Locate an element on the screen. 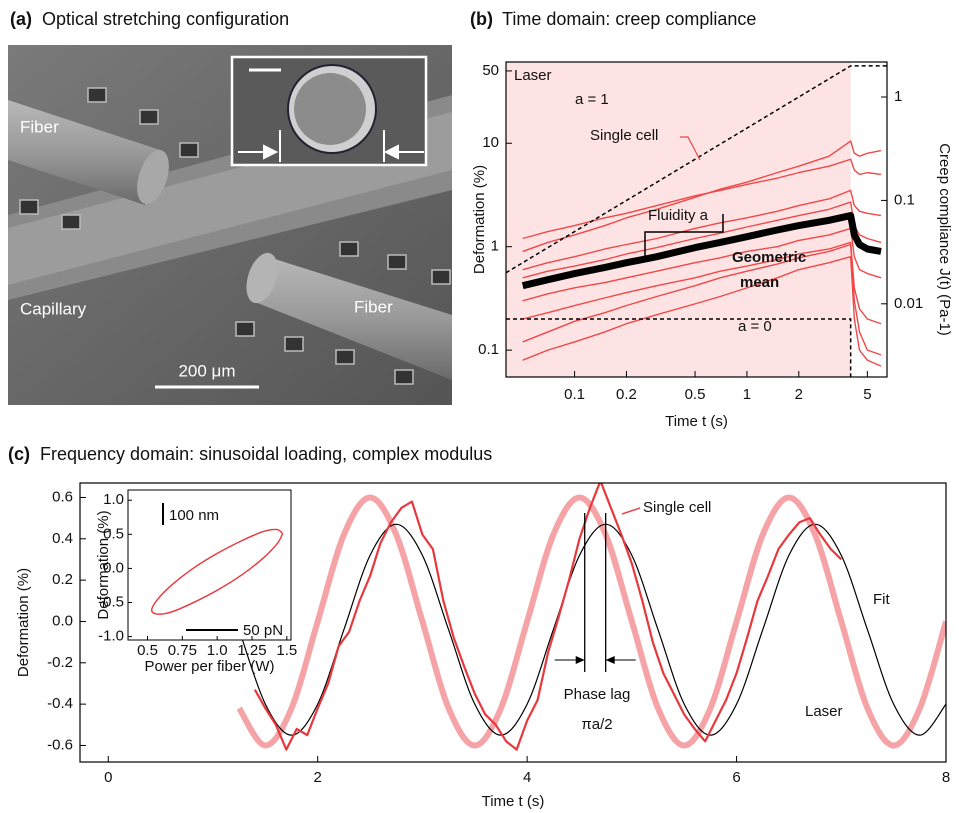 The image size is (959, 813). annotation: Geometric is located at coordinates (769, 257).